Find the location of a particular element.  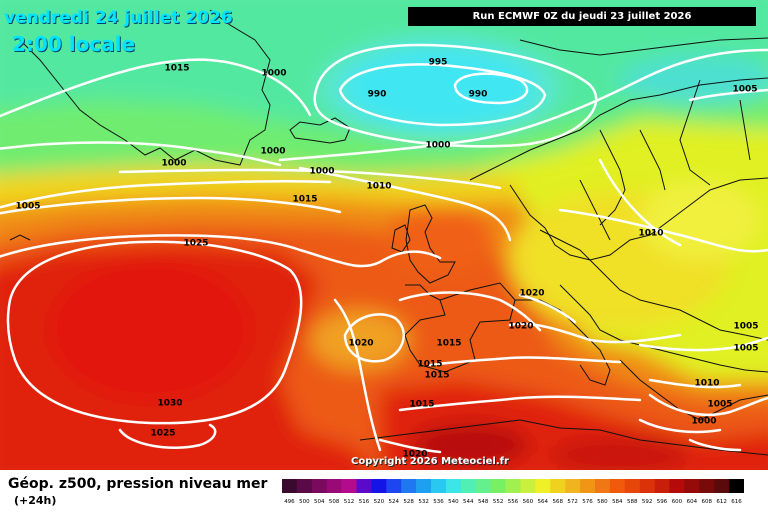

legend-value: 616 is located at coordinates (736, 502).